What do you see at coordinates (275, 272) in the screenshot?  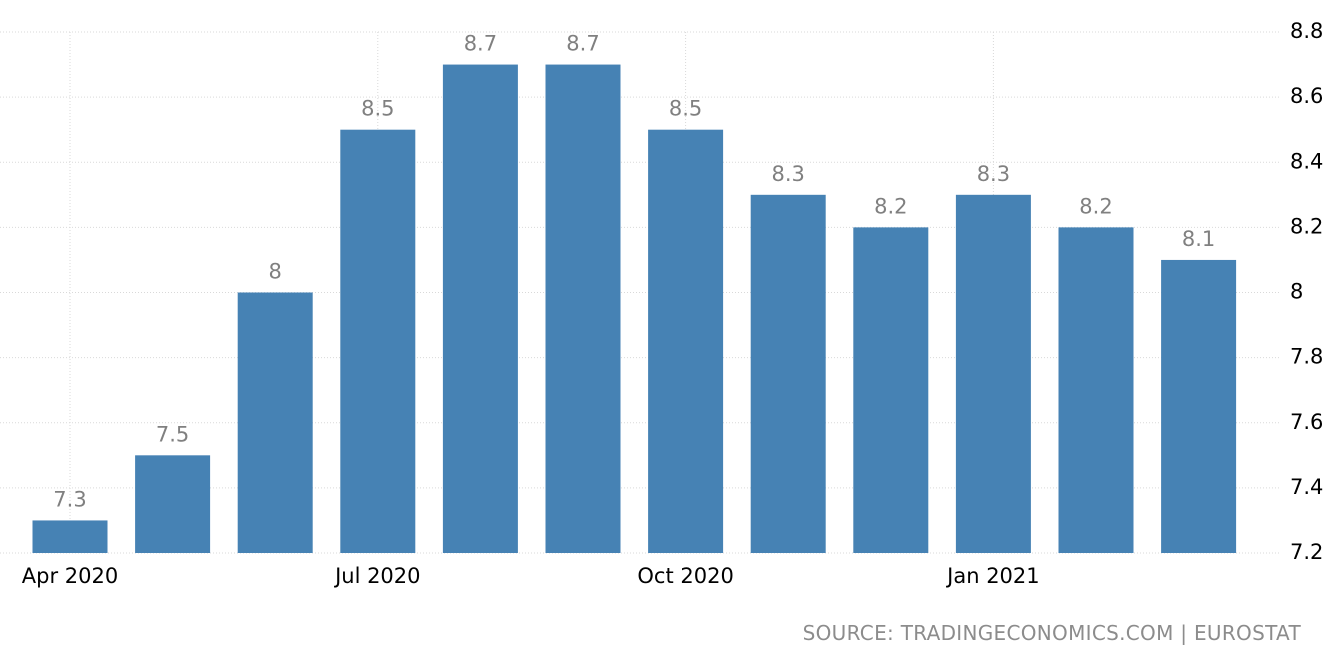 I see `data-label: 8` at bounding box center [275, 272].